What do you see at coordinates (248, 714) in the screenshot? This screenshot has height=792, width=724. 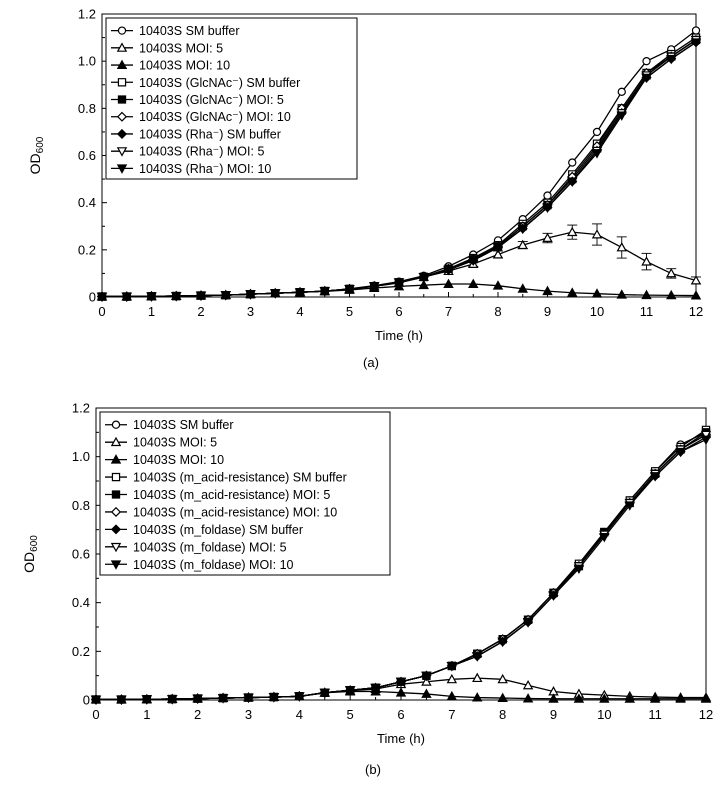 I see `x-tick-label: 3` at bounding box center [248, 714].